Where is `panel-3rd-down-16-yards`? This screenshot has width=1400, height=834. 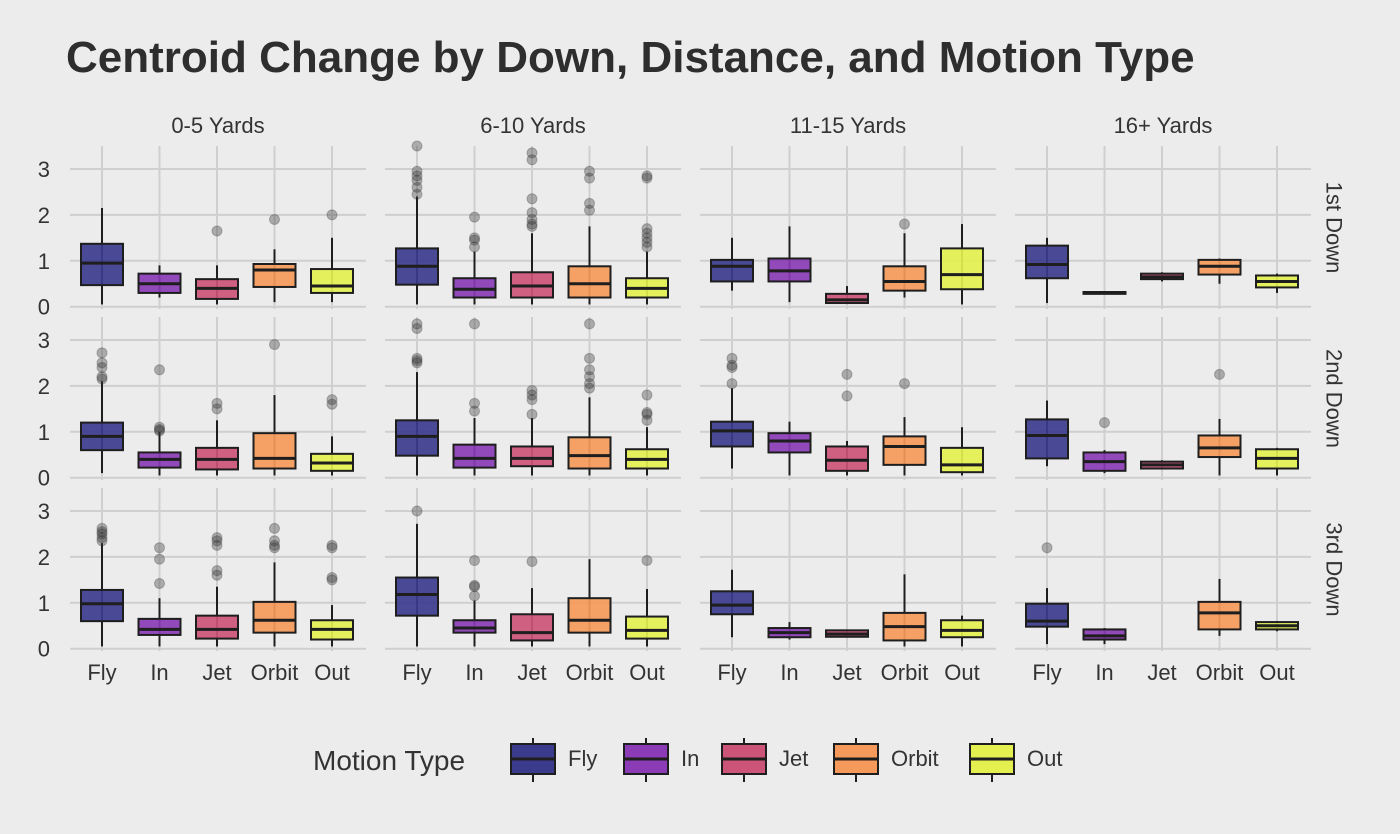 panel-3rd-down-16-yards is located at coordinates (1163, 569).